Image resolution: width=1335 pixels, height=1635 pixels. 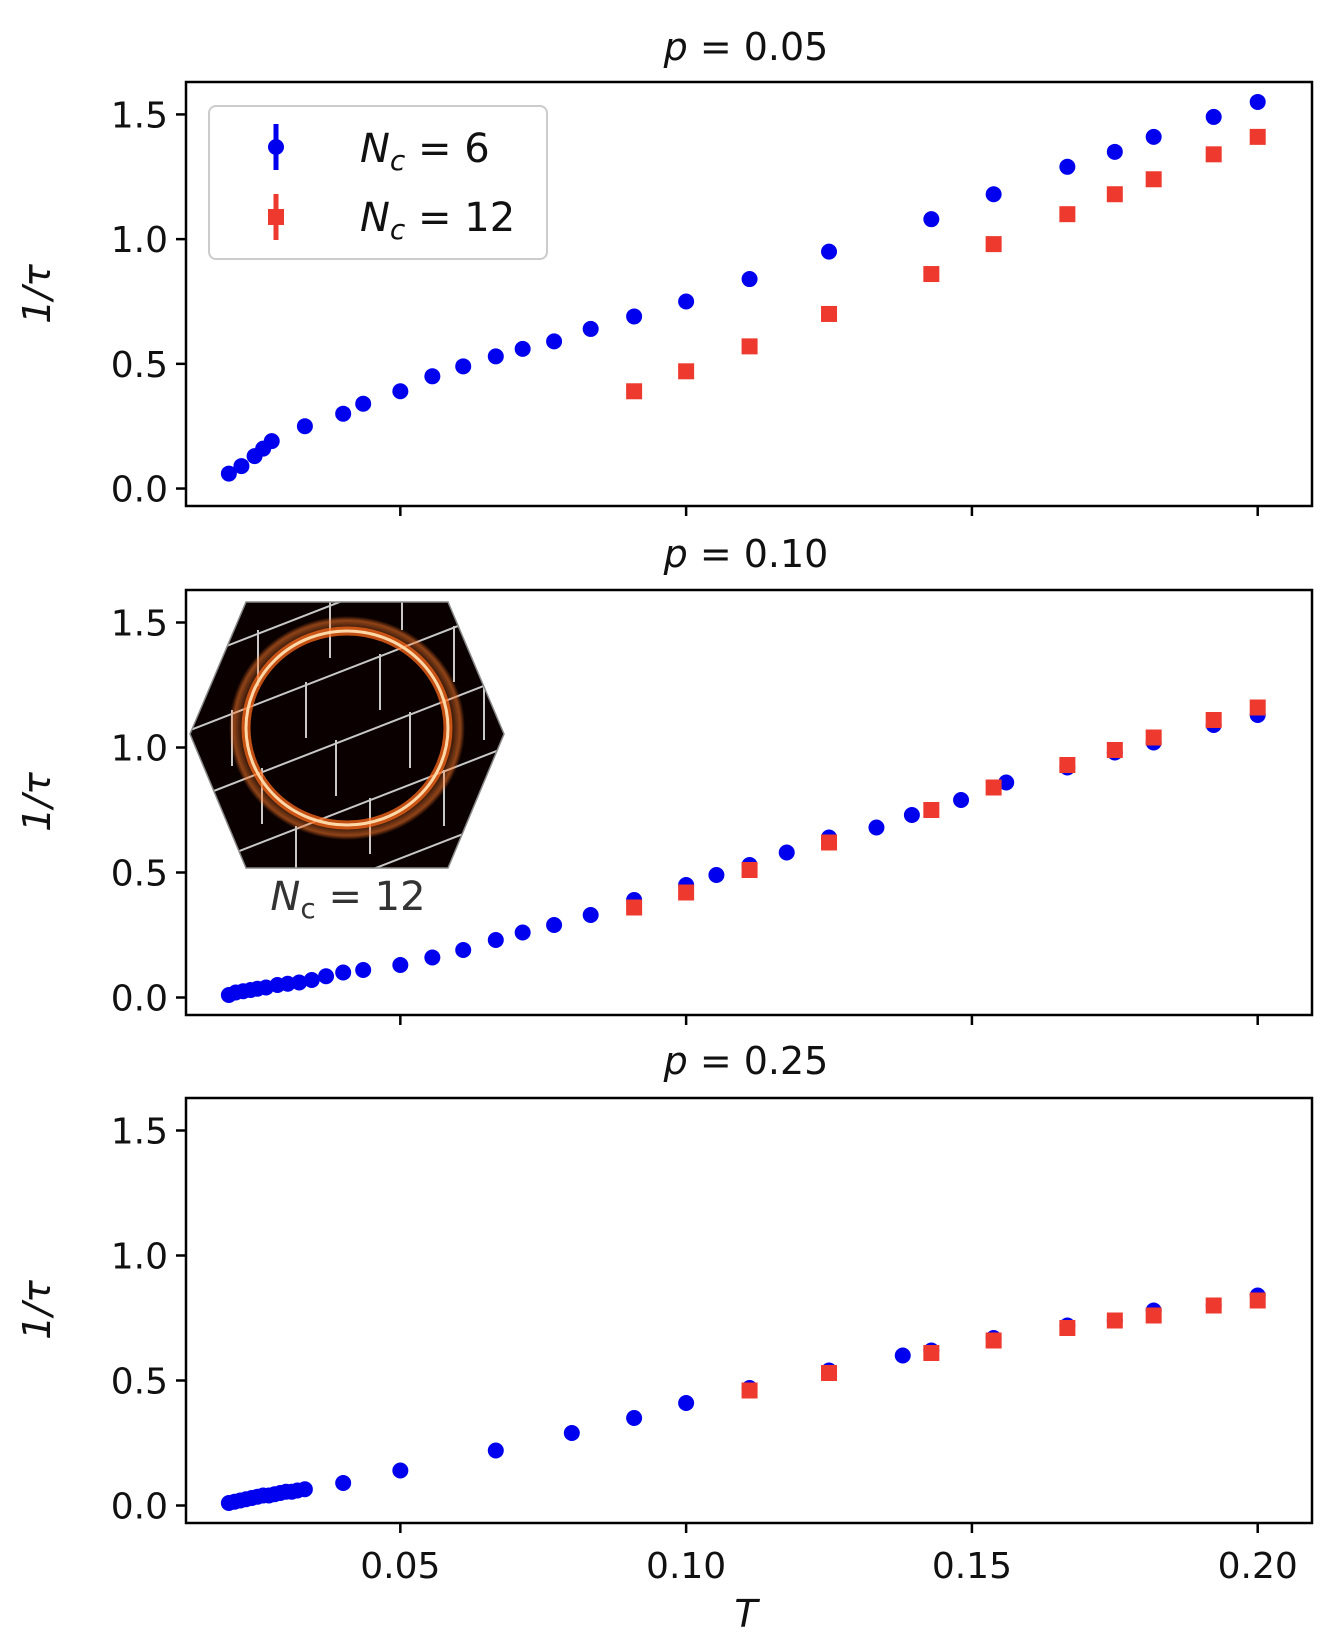 What do you see at coordinates (686, 1566) in the screenshot?
I see `x-tick-label: 0.10` at bounding box center [686, 1566].